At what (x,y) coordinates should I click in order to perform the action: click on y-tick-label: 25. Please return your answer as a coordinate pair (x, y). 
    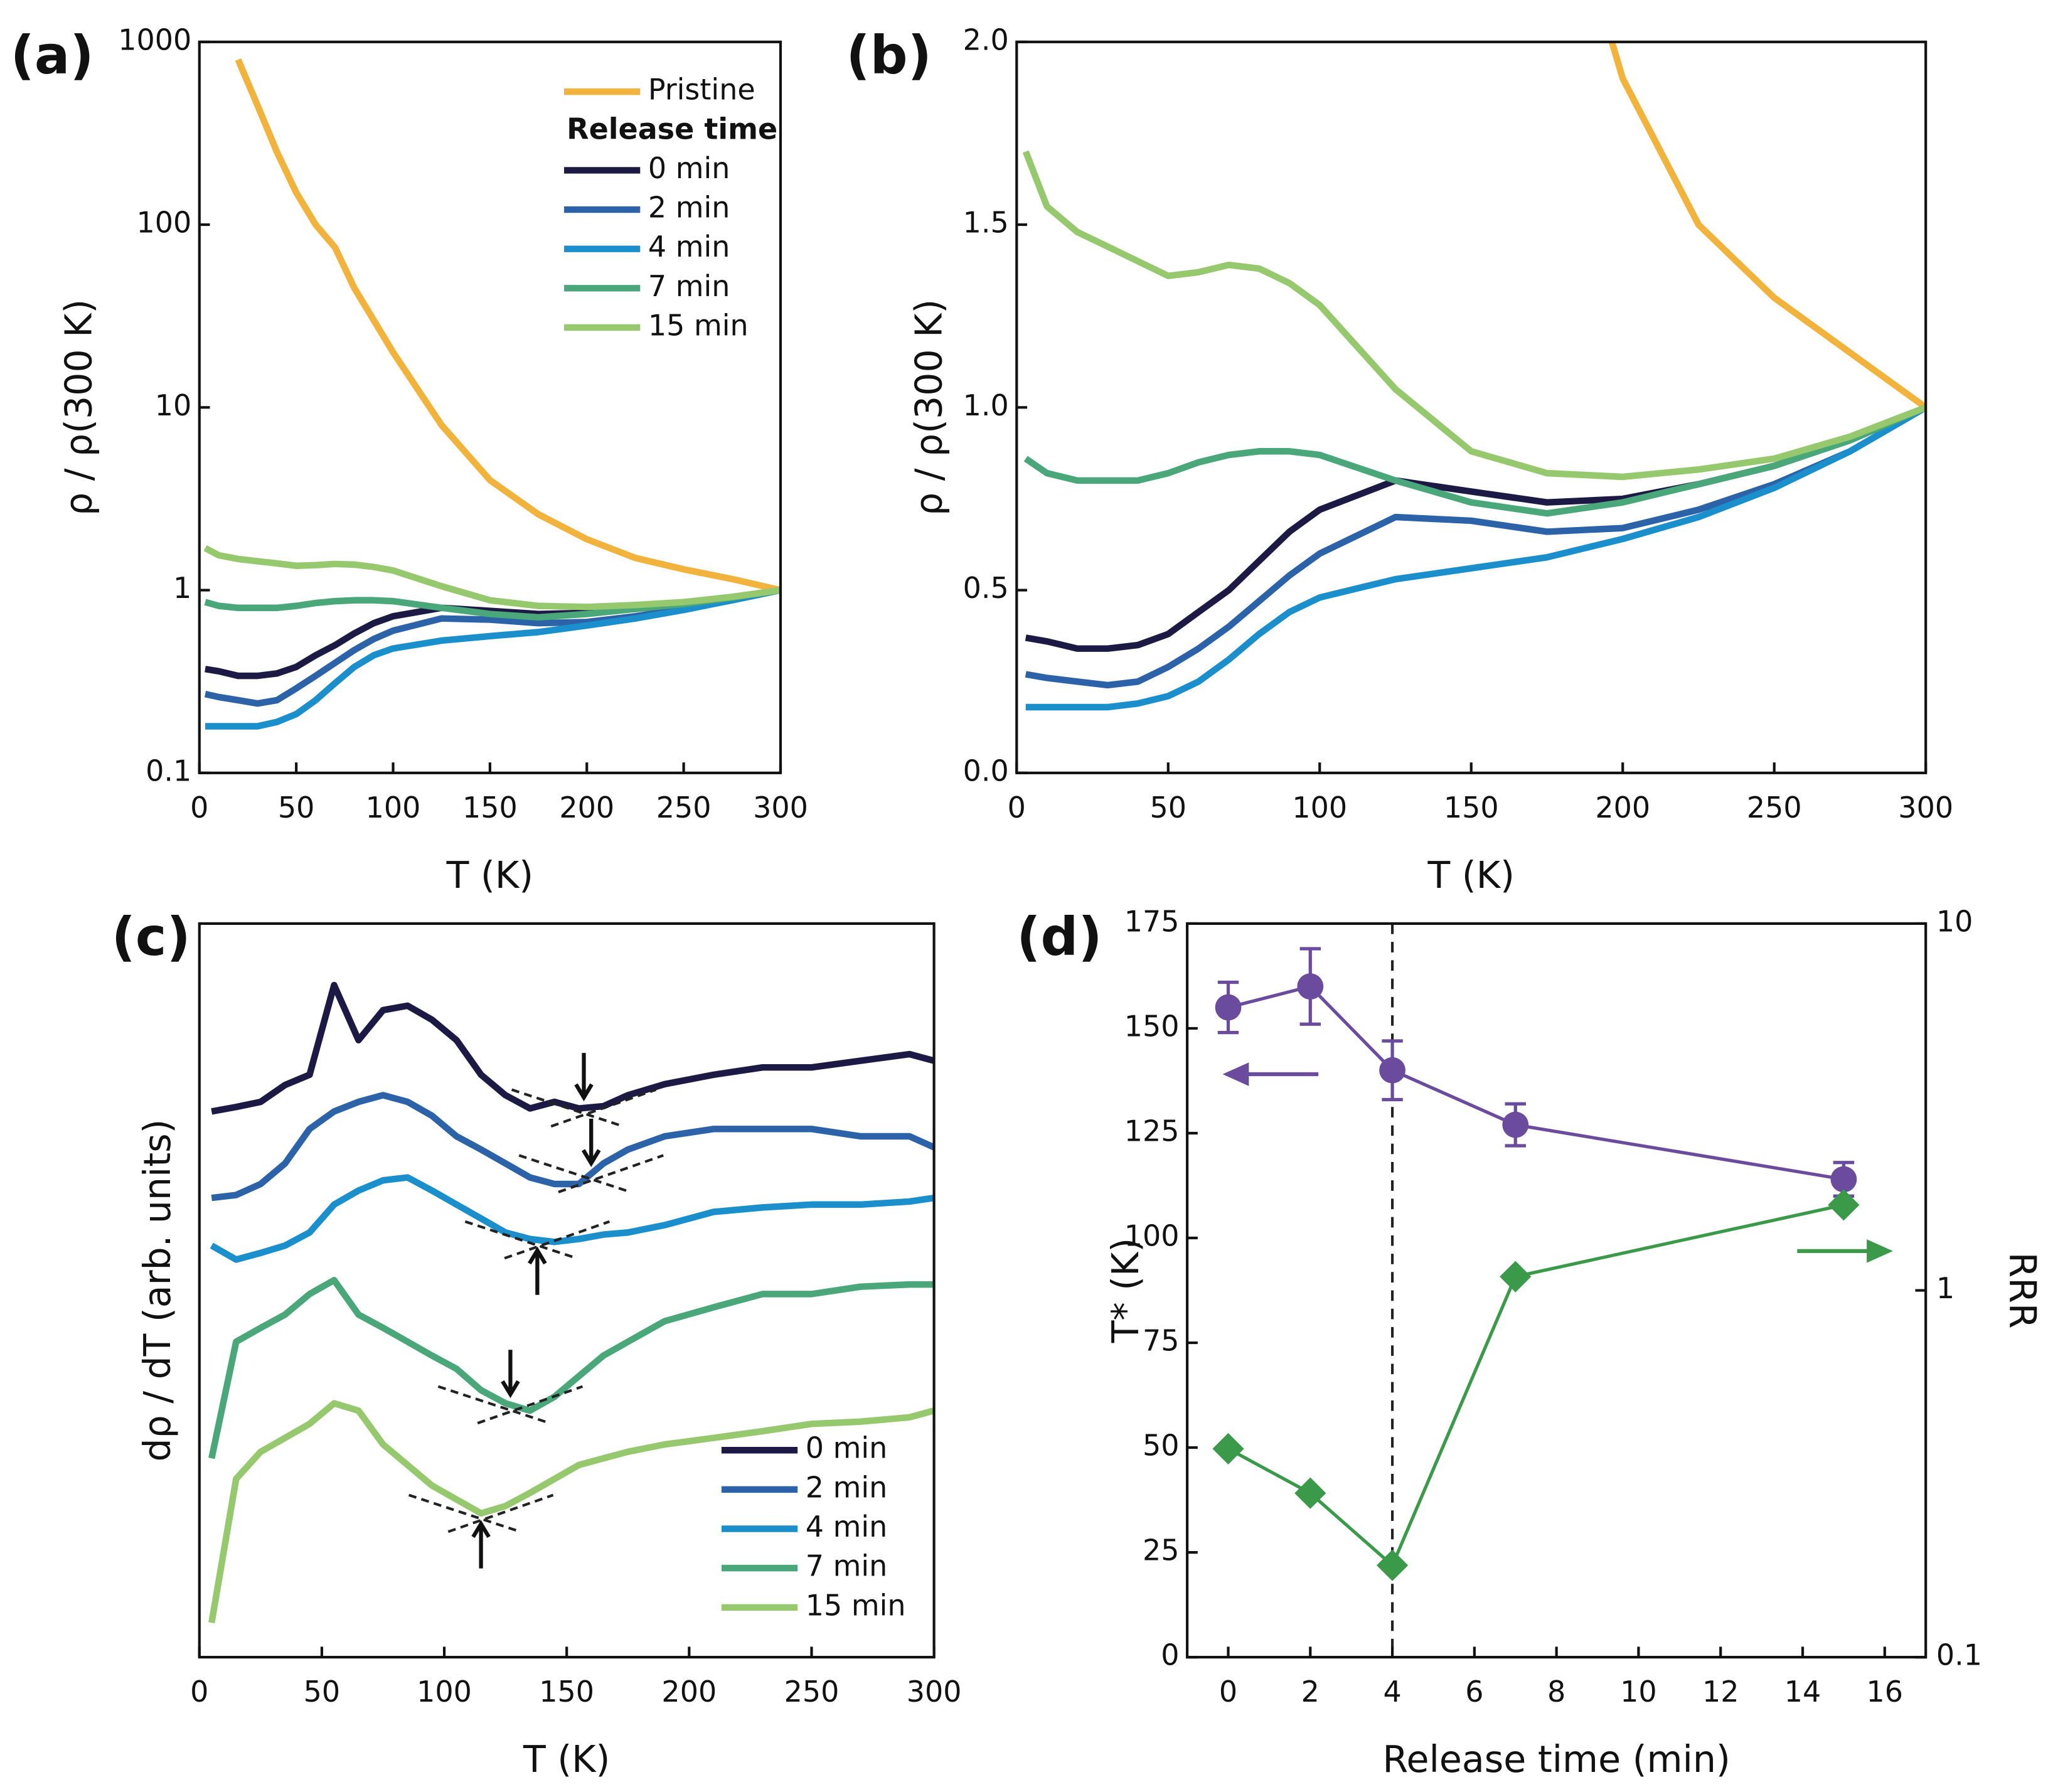
    Looking at the image, I should click on (1161, 1550).